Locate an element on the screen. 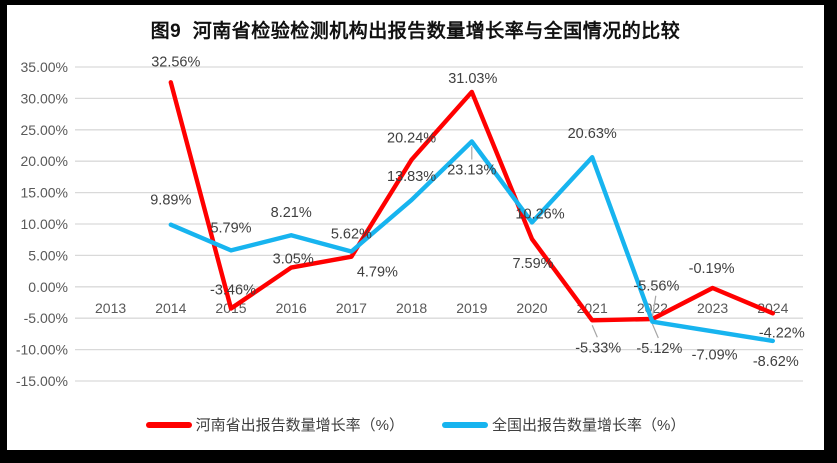 The image size is (837, 463). y-axis-tick-label: 5.00% is located at coordinates (48, 255).